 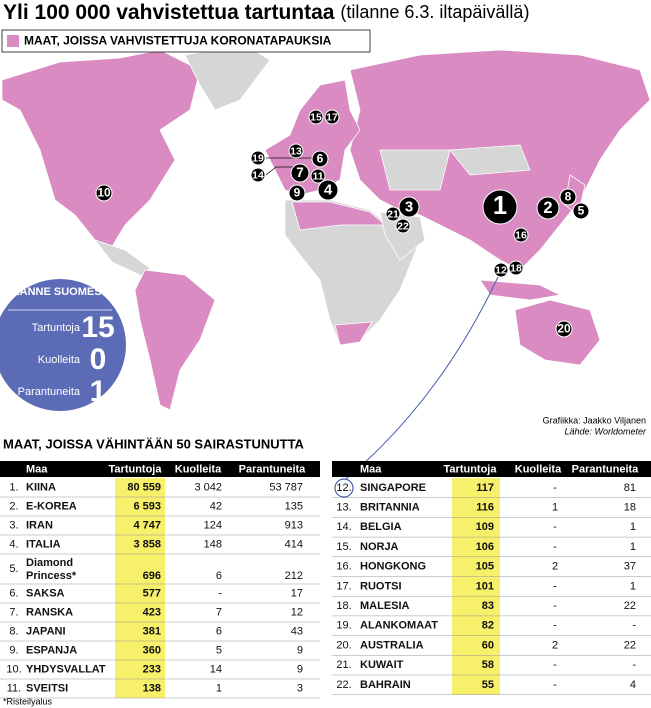 What do you see at coordinates (169, 12) in the screenshot?
I see `title: Yli 100 000 vahvistettua tartuntaa` at bounding box center [169, 12].